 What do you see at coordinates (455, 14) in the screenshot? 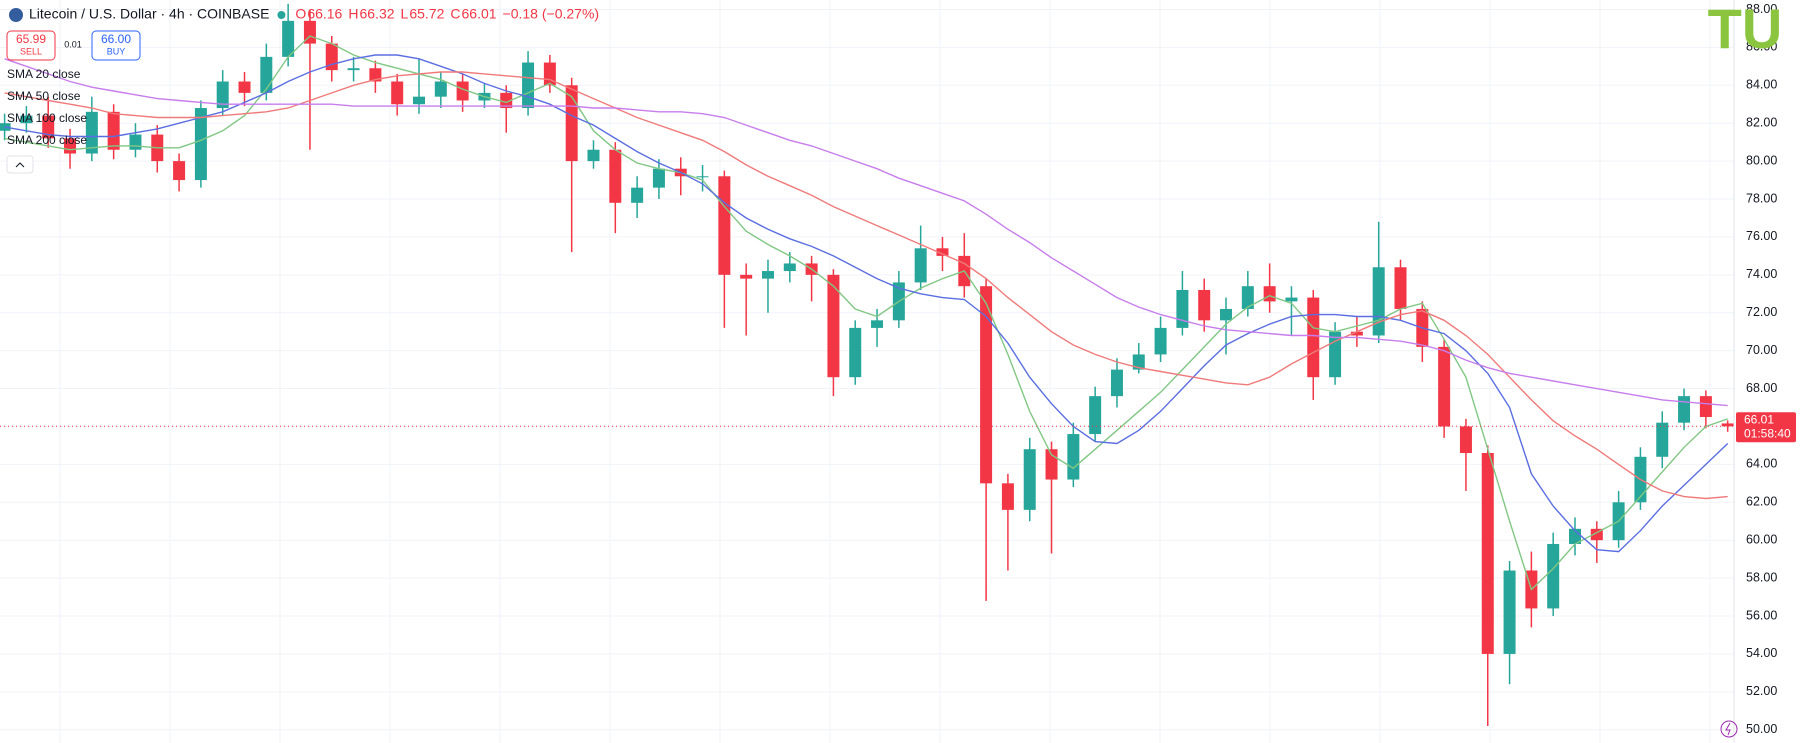
I see `header-text: C` at bounding box center [455, 14].